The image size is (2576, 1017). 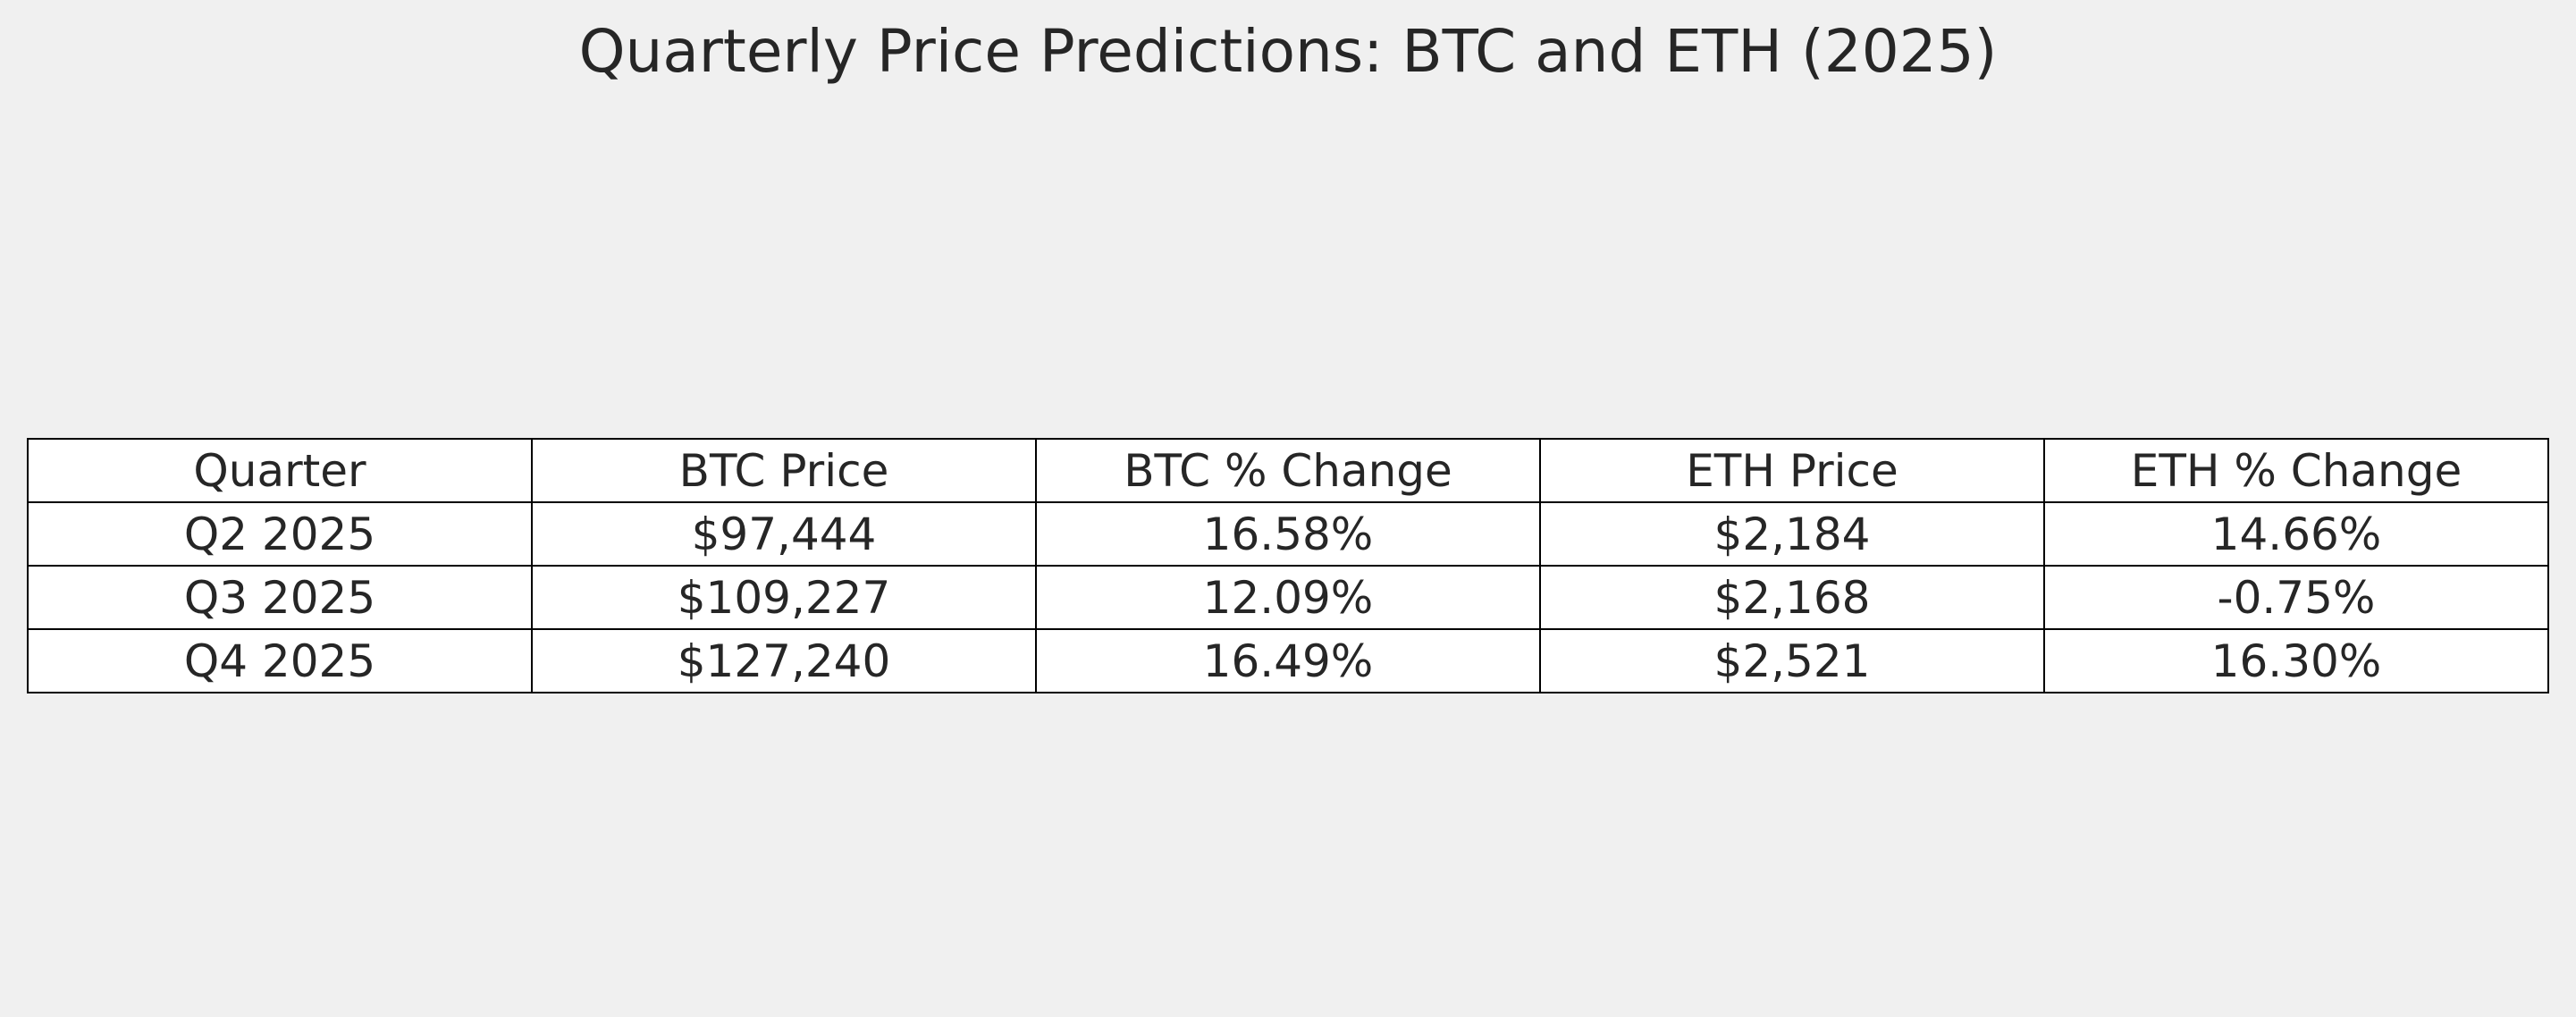 I want to click on table-cell: 16.49%, so click(x=1288, y=661).